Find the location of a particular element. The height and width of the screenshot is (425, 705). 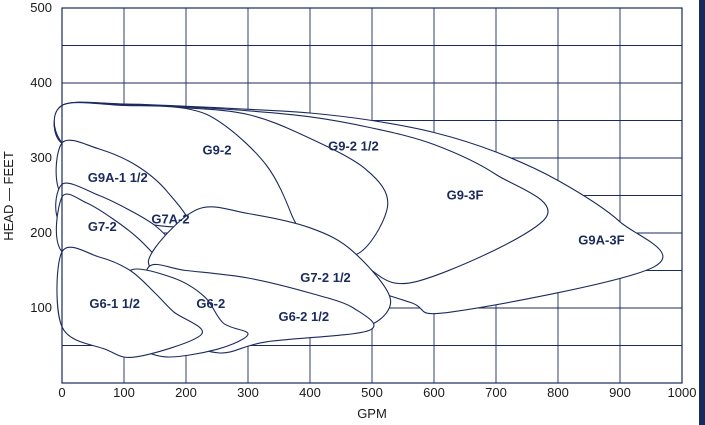

y-tick-label: 300 is located at coordinates (41, 157).